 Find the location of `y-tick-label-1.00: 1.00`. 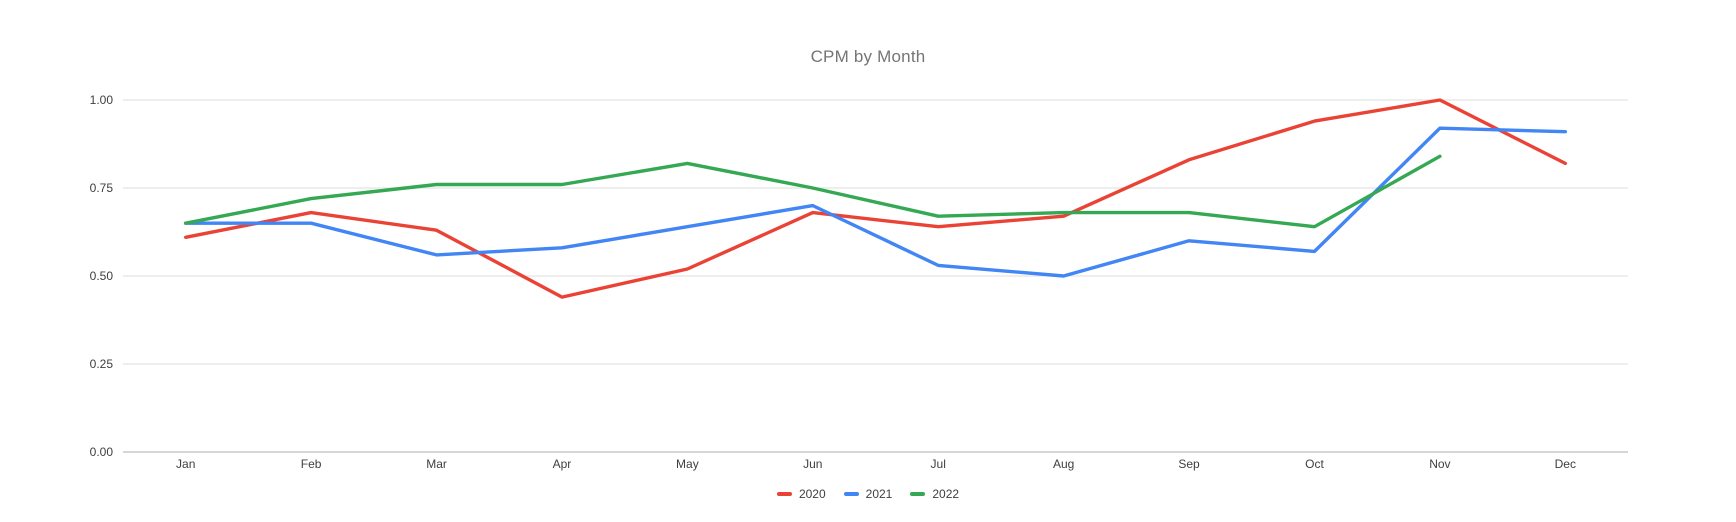

y-tick-label-1.00: 1.00 is located at coordinates (102, 100).